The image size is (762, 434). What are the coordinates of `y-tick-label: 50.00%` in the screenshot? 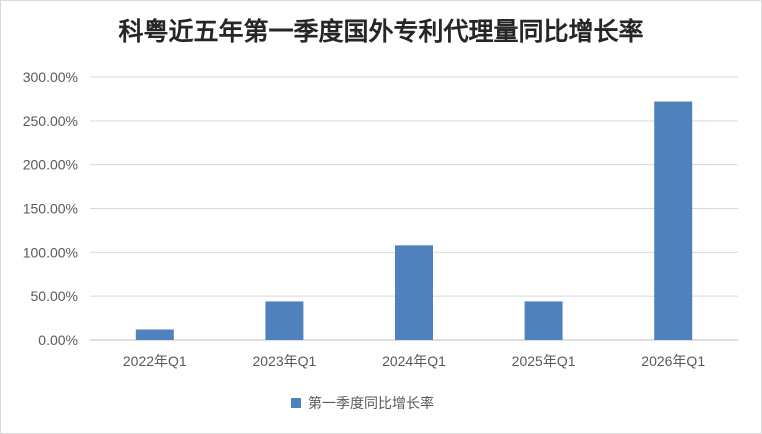 It's located at (54, 296).